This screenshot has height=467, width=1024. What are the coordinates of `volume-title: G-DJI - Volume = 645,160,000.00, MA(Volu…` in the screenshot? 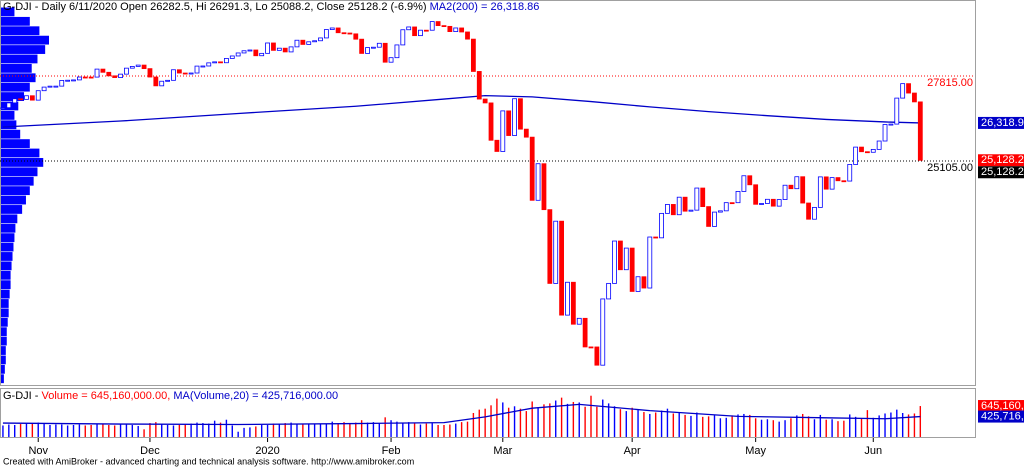 It's located at (170, 396).